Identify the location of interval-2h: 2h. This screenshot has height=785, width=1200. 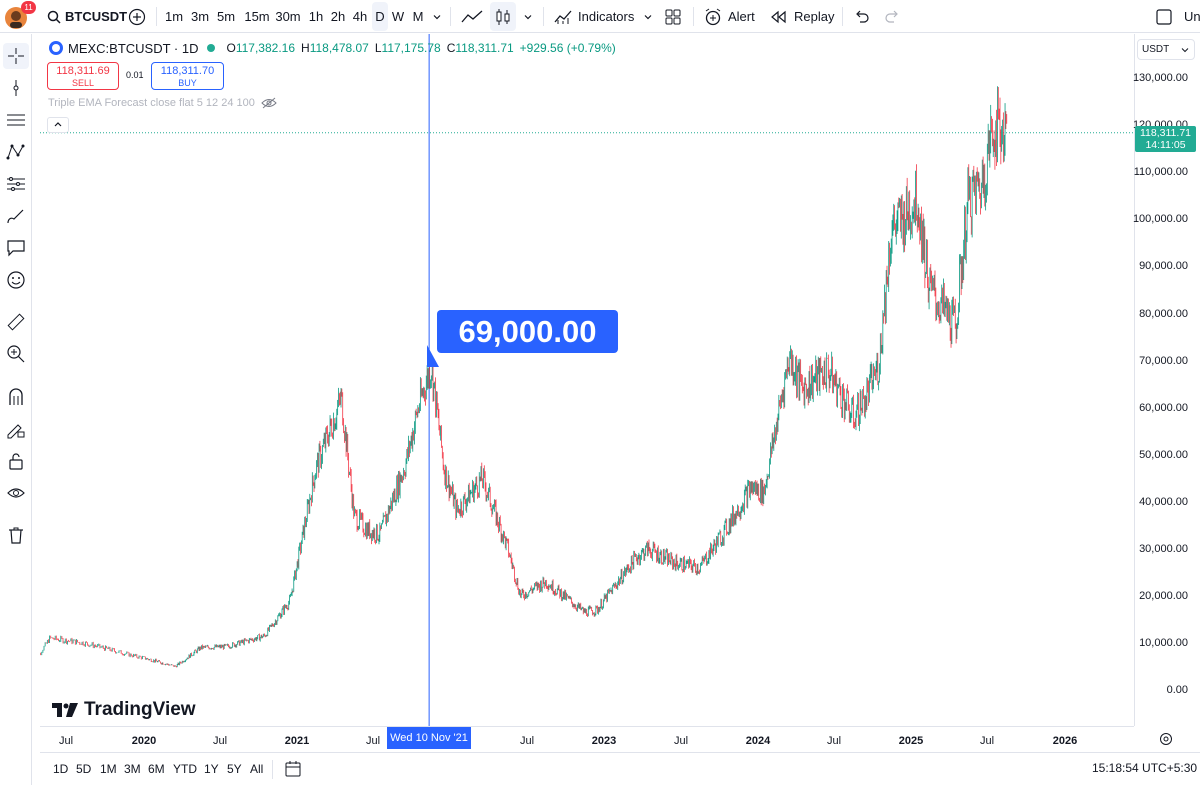
(338, 16).